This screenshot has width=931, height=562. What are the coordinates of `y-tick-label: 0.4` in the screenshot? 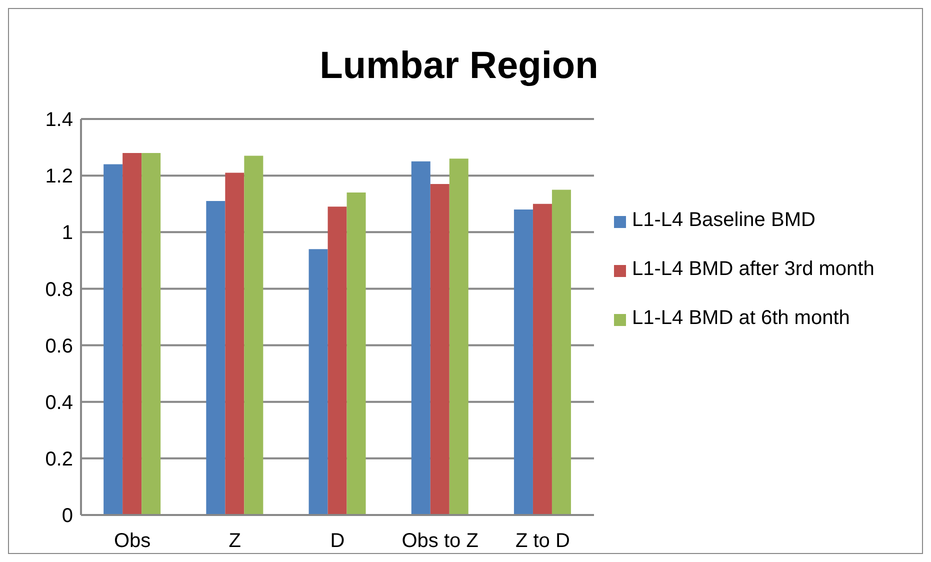 It's located at (59, 403).